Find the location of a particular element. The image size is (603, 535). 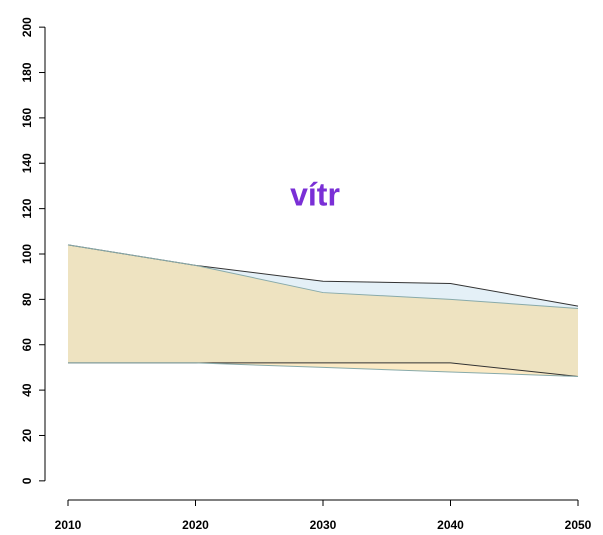

x-tick-label: 2020 is located at coordinates (195, 525).